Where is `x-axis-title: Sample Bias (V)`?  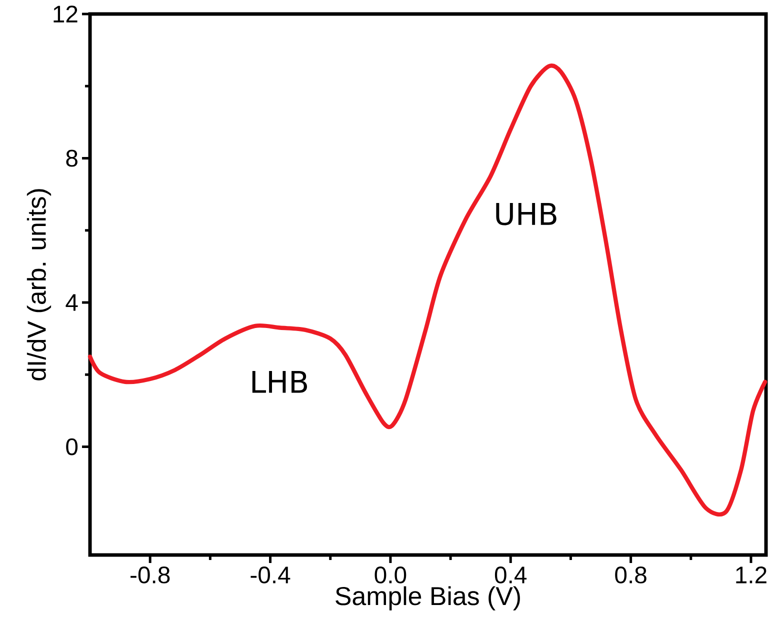
x-axis-title: Sample Bias (V) is located at coordinates (428, 598).